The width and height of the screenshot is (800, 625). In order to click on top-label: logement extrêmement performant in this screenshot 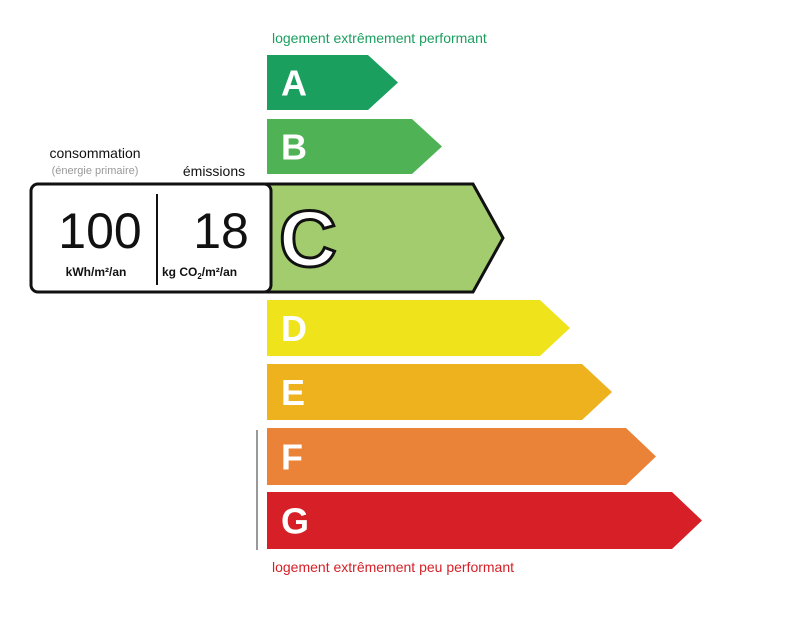, I will do `click(379, 38)`.